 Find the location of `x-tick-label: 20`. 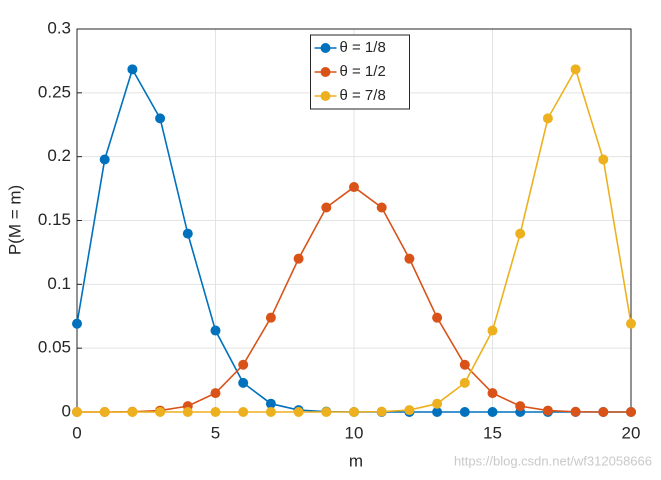

x-tick-label: 20 is located at coordinates (631, 432).